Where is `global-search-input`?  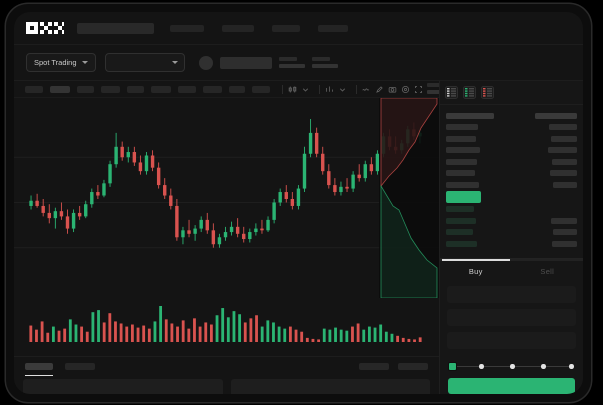
global-search-input is located at coordinates (115, 28).